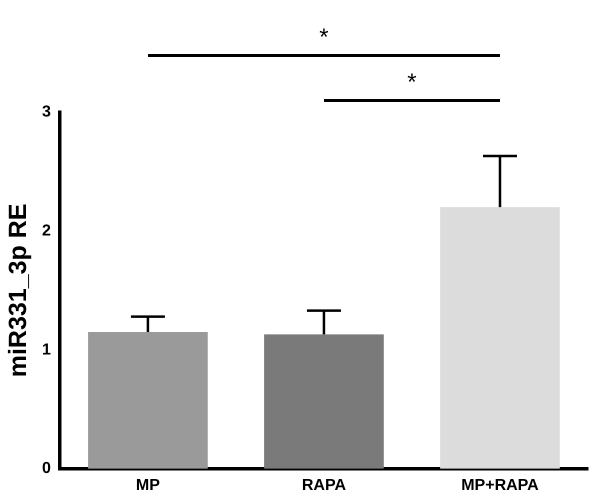 The height and width of the screenshot is (495, 589). I want to click on x-tick-label: MP+RAPA, so click(500, 485).